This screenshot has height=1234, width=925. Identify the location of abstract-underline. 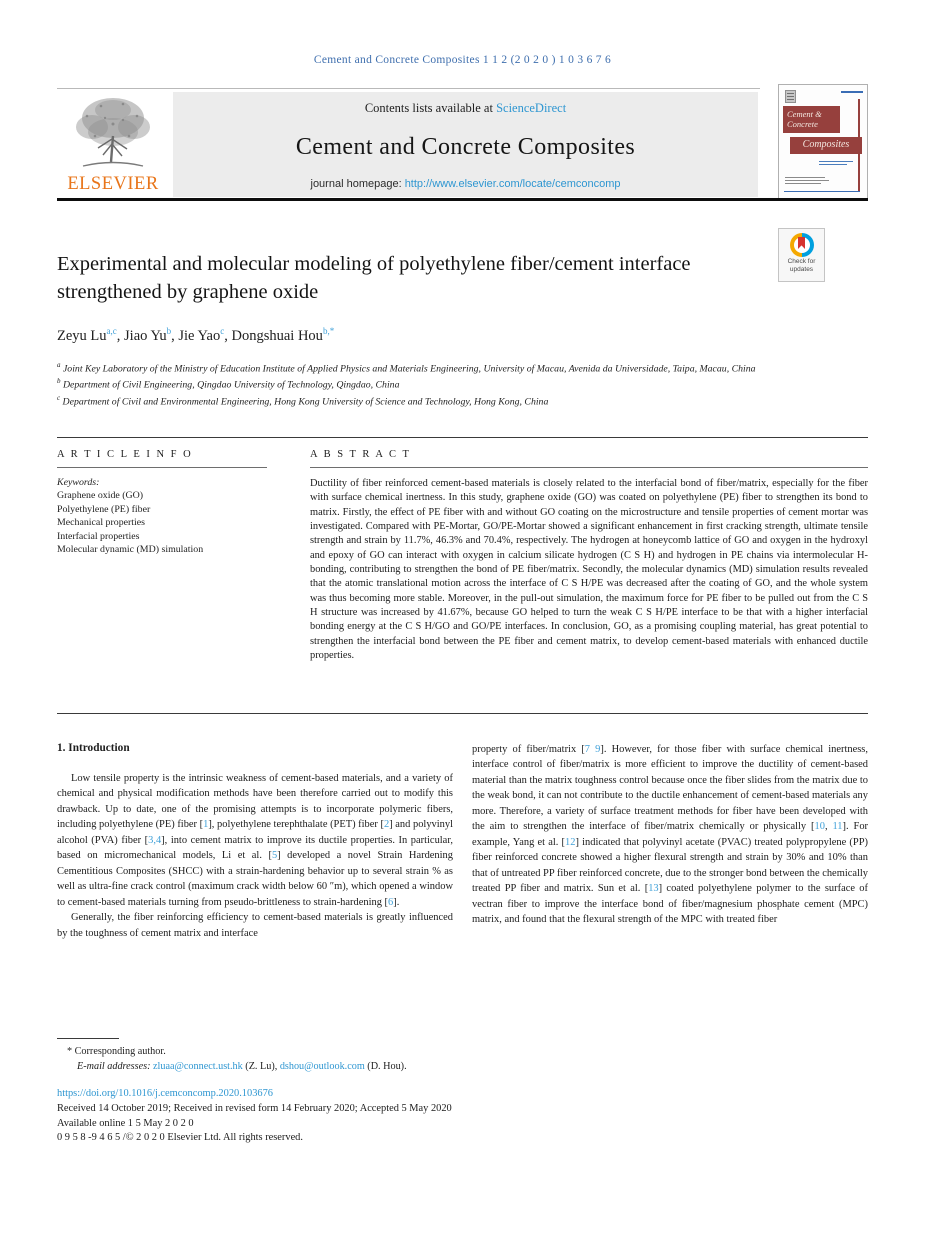
(589, 467).